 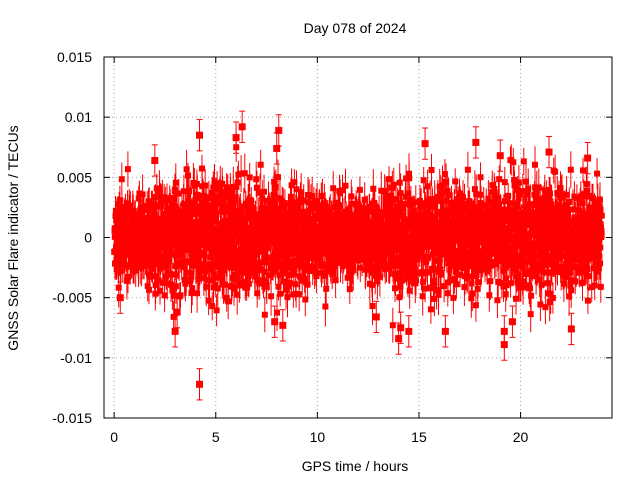 I want to click on x-axis-label: GPS time / hours, so click(x=355, y=466).